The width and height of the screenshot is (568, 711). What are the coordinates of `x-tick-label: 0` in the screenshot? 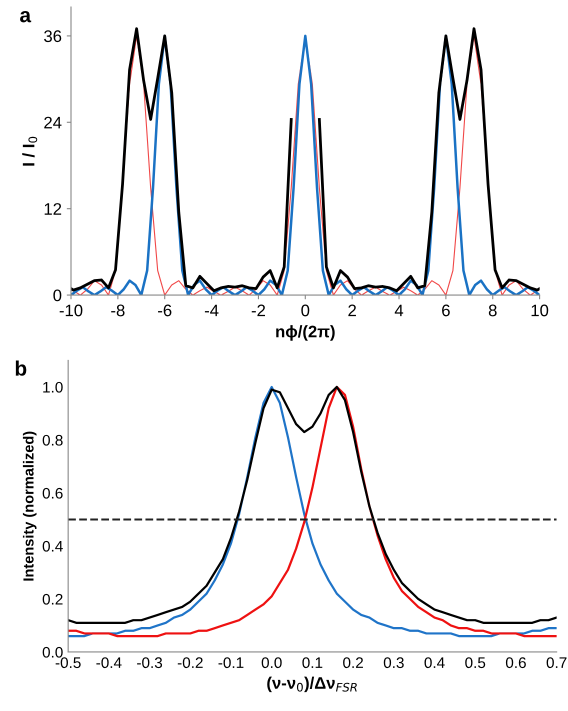 It's located at (305, 310).